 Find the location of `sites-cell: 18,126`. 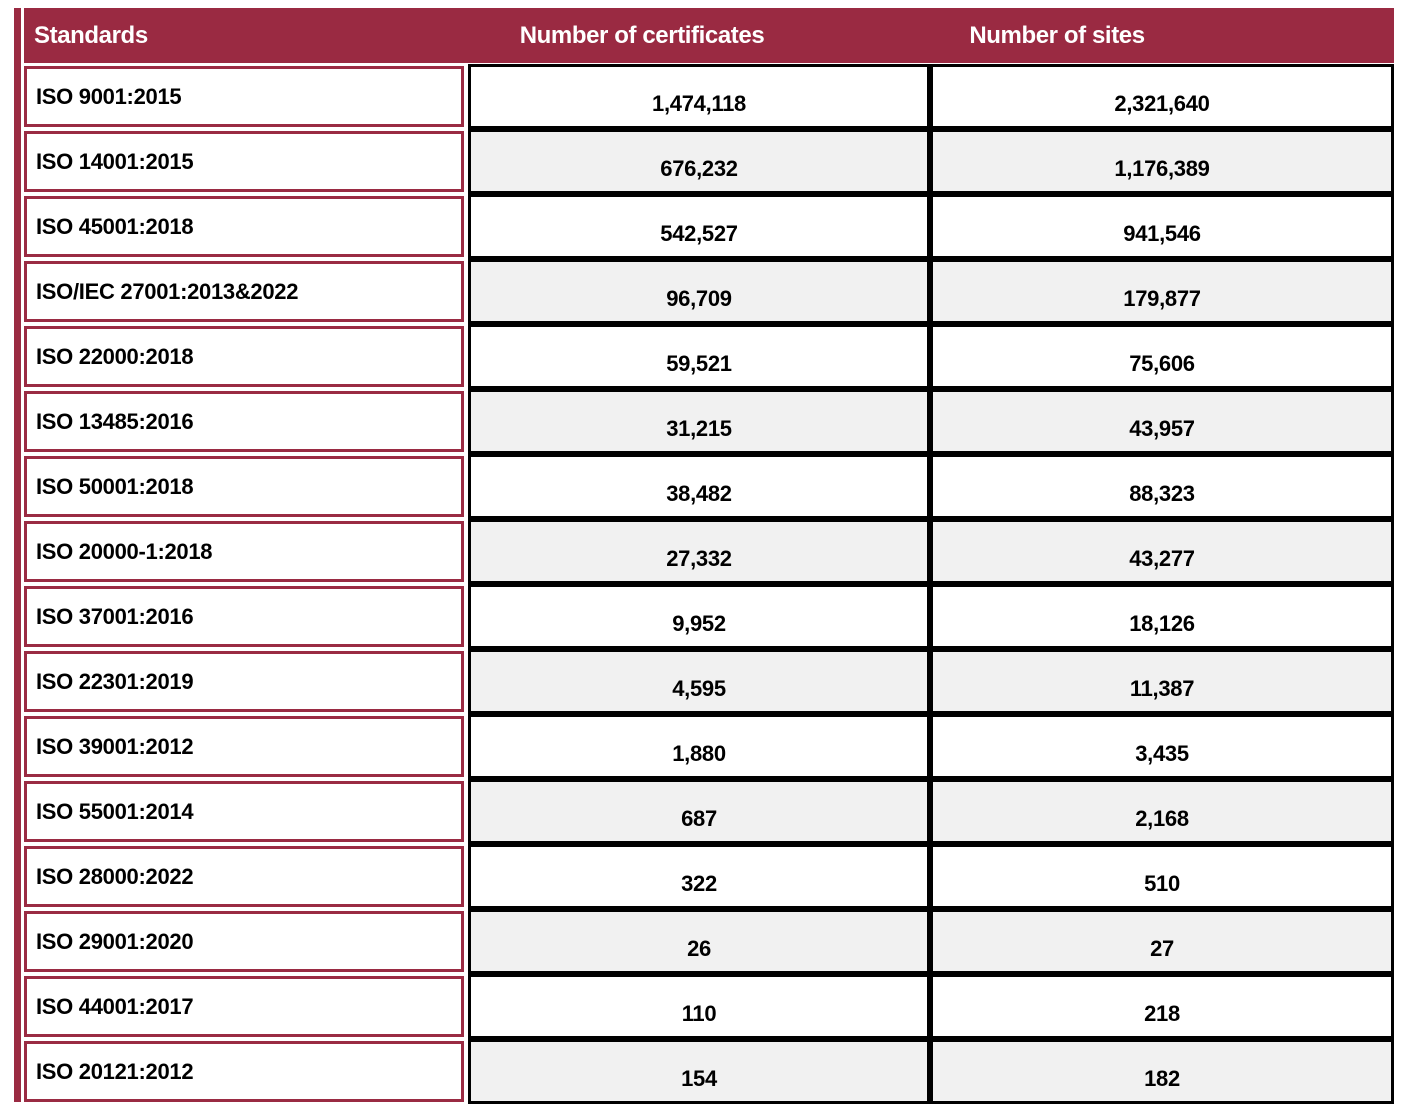

sites-cell: 18,126 is located at coordinates (1162, 616).